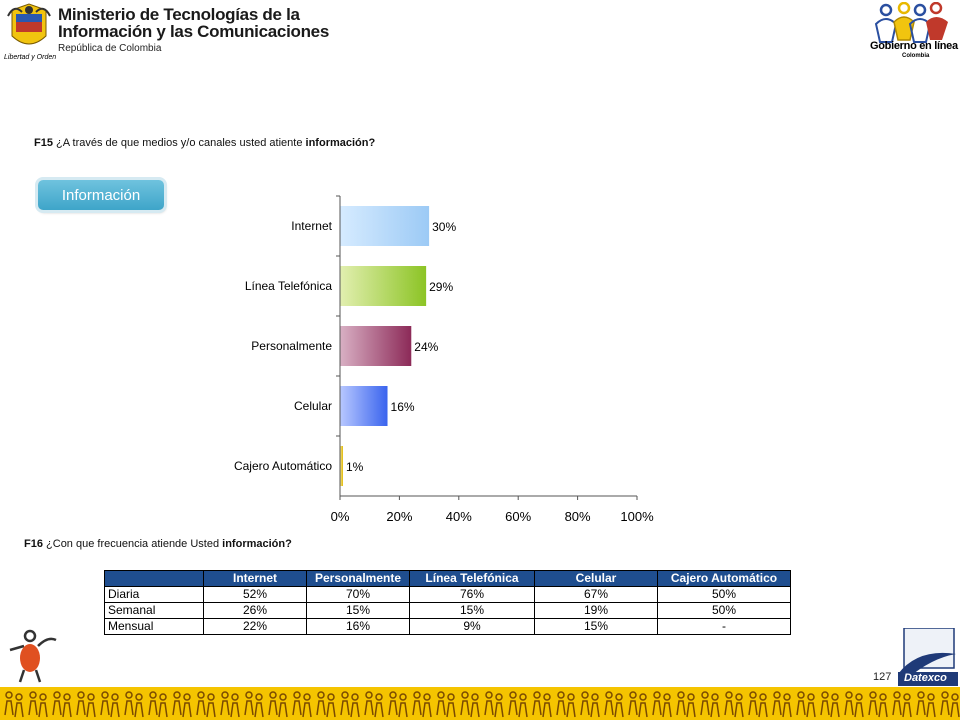 This screenshot has height=725, width=960. What do you see at coordinates (914, 32) in the screenshot?
I see `gobierno-en-linea-logo: Gobierno en línea Colombia` at bounding box center [914, 32].